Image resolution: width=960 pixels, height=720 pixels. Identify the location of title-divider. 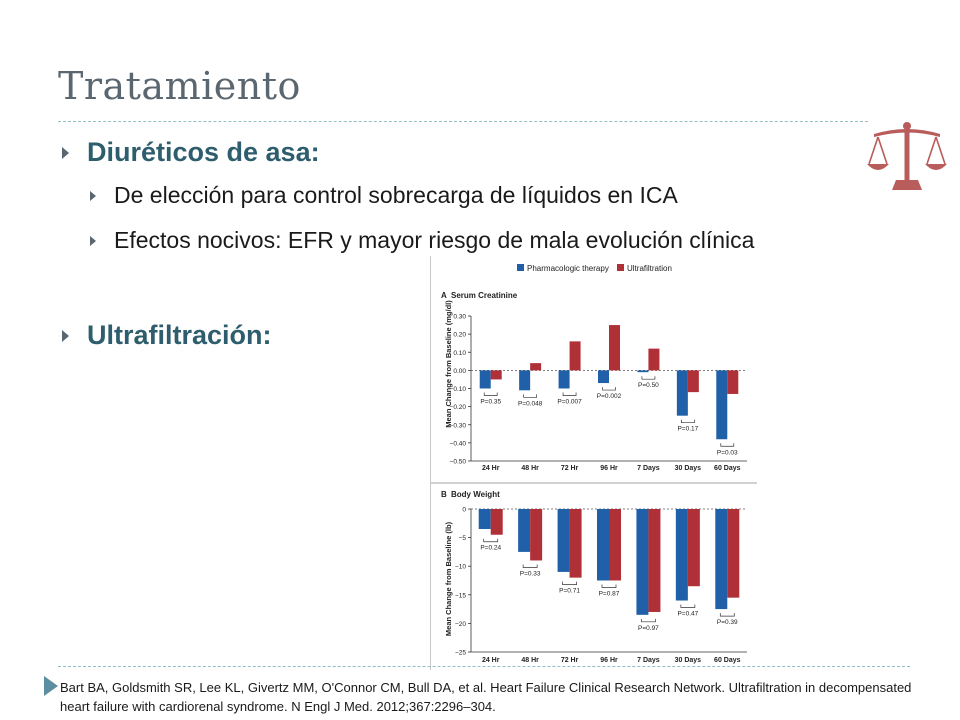
(463, 121).